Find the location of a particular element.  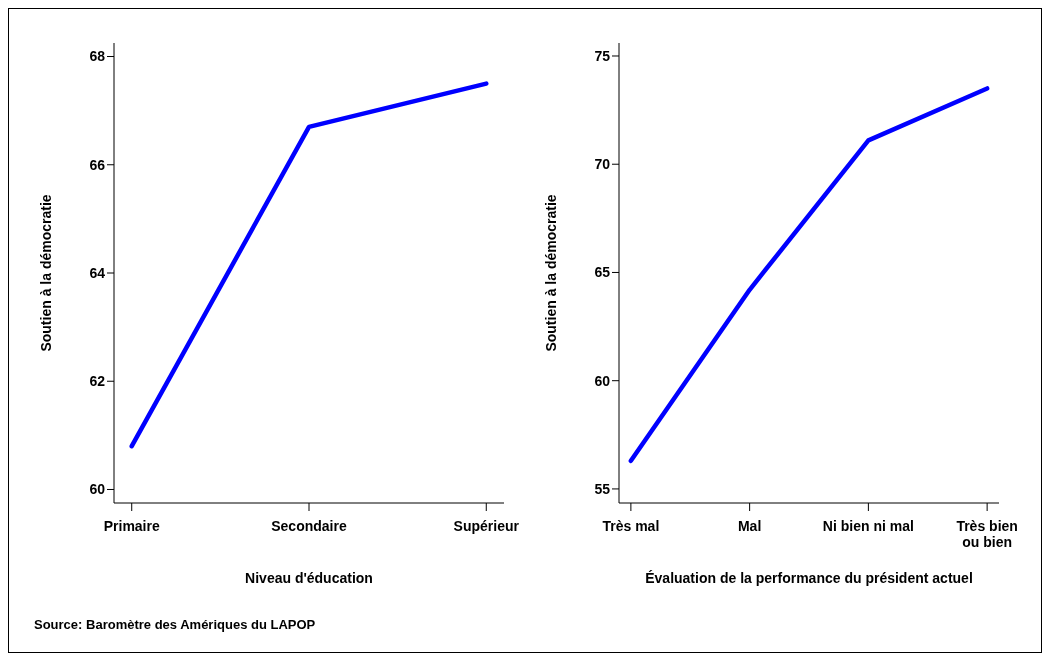

y-tick-label: 62 is located at coordinates (97, 381).